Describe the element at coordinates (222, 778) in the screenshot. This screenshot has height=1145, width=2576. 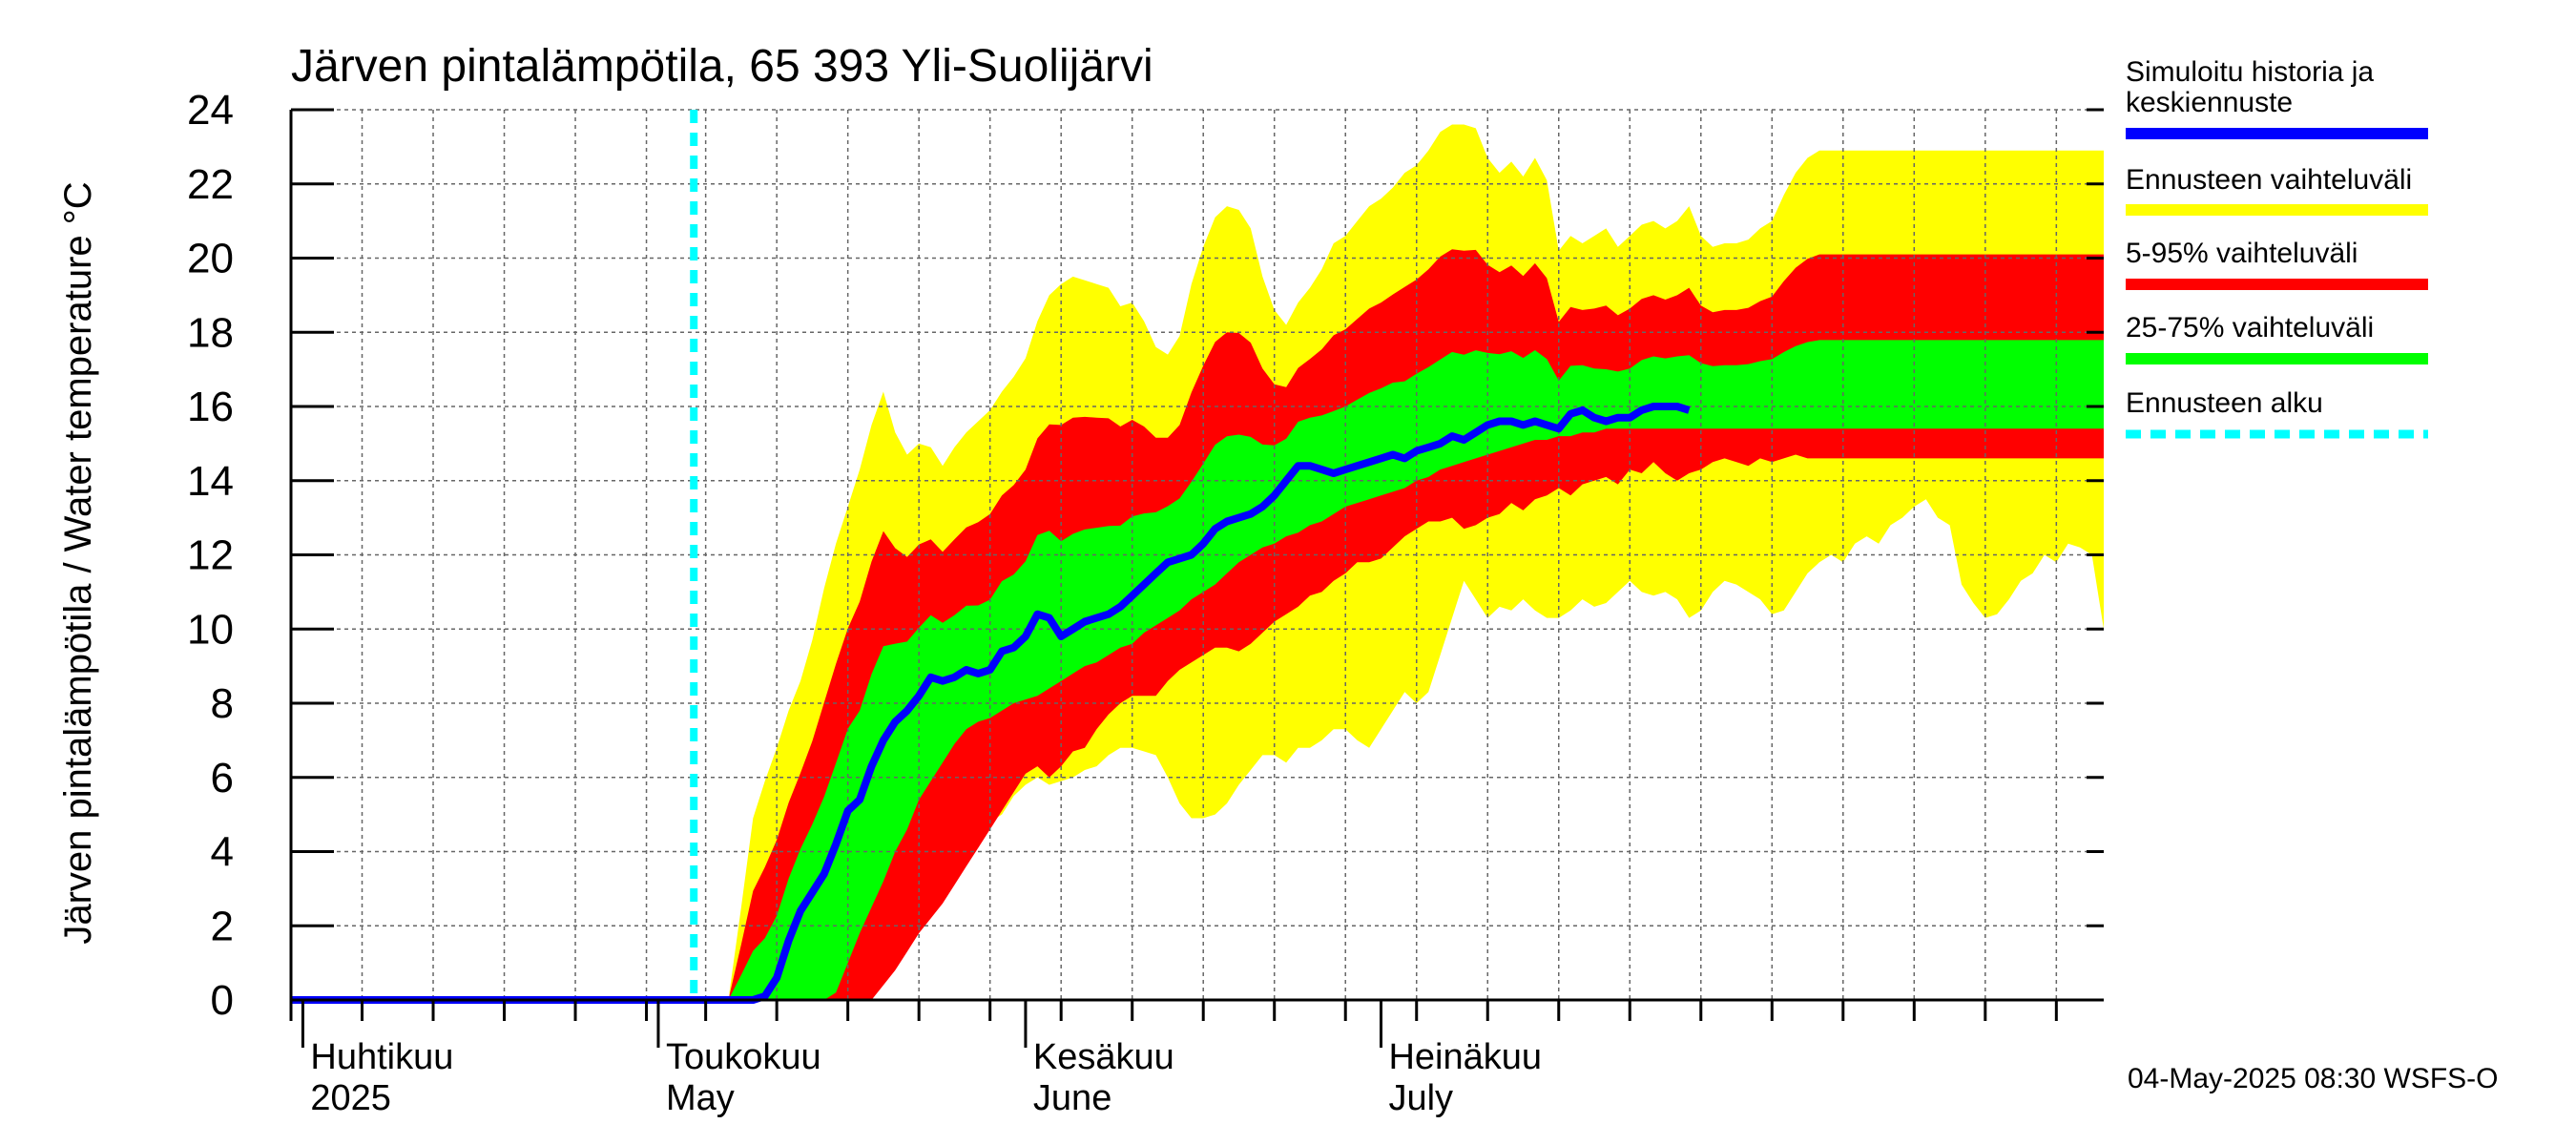
I see `y-tick-label: 6` at that location.